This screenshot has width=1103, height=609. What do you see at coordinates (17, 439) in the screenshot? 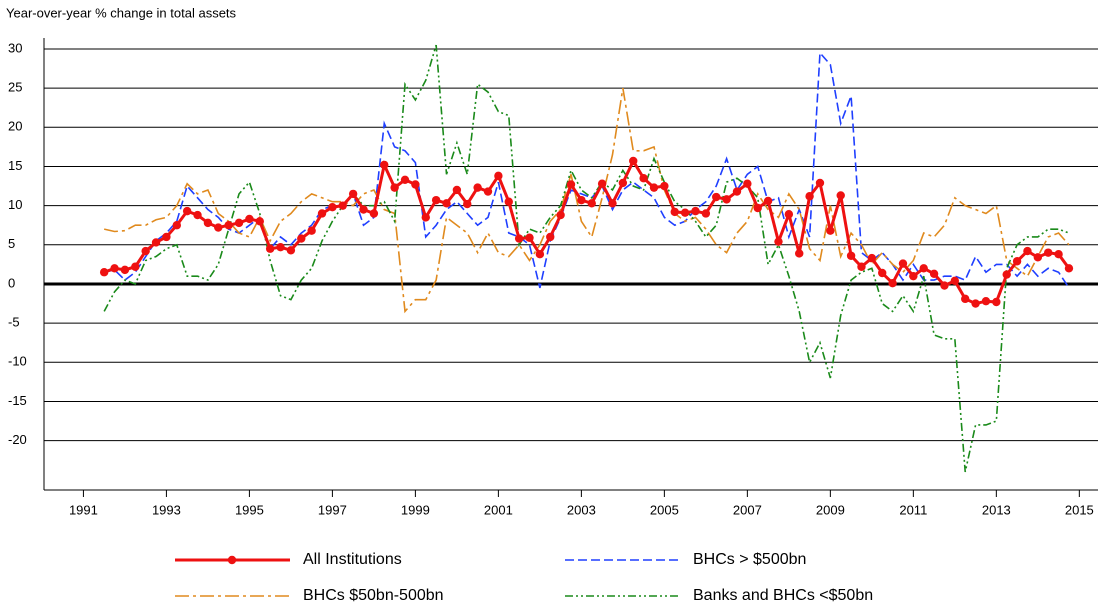
I see `y-tick-label: -20` at bounding box center [17, 439].